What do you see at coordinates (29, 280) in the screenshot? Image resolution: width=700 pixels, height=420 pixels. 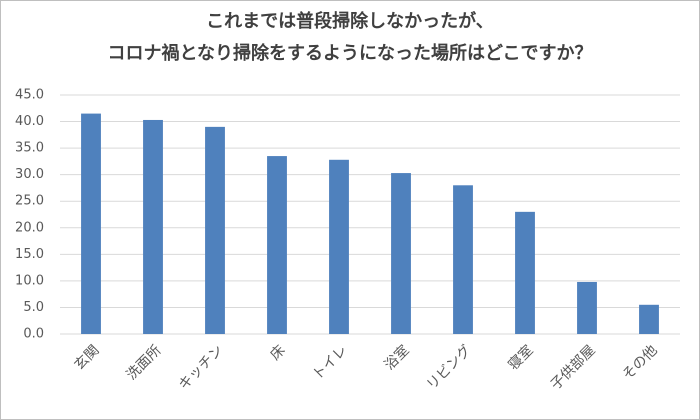 I see `y-tick-label: 10.0` at bounding box center [29, 280].